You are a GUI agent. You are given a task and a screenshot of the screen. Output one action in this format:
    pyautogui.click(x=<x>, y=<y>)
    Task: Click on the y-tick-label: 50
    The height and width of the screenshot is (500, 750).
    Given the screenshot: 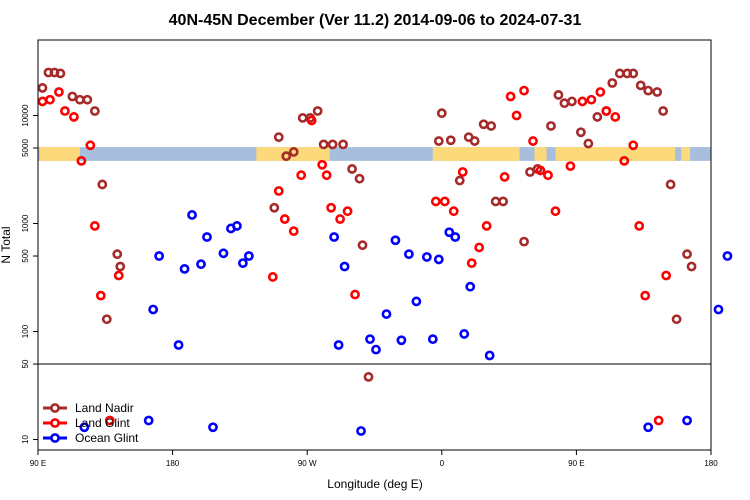 What is the action you would take?
    pyautogui.click(x=25, y=363)
    